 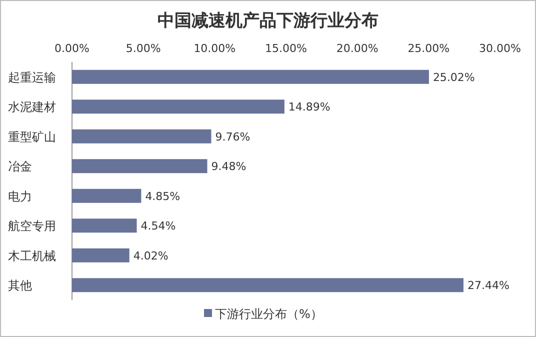 I want to click on y-tick-label: 重型矿山, so click(x=32, y=137).